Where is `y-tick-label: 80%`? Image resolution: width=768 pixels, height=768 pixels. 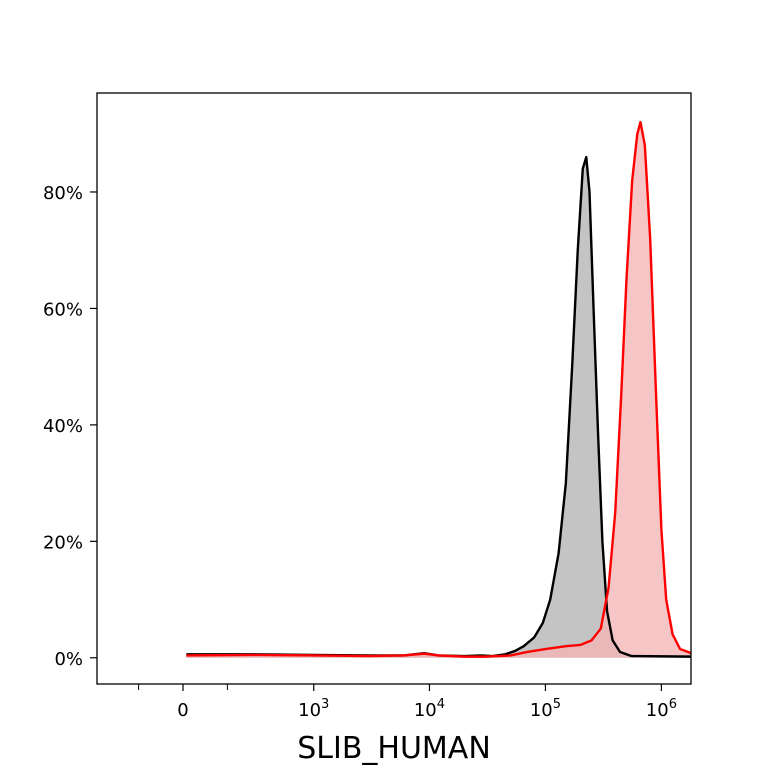
y-tick-label: 80% is located at coordinates (63, 193).